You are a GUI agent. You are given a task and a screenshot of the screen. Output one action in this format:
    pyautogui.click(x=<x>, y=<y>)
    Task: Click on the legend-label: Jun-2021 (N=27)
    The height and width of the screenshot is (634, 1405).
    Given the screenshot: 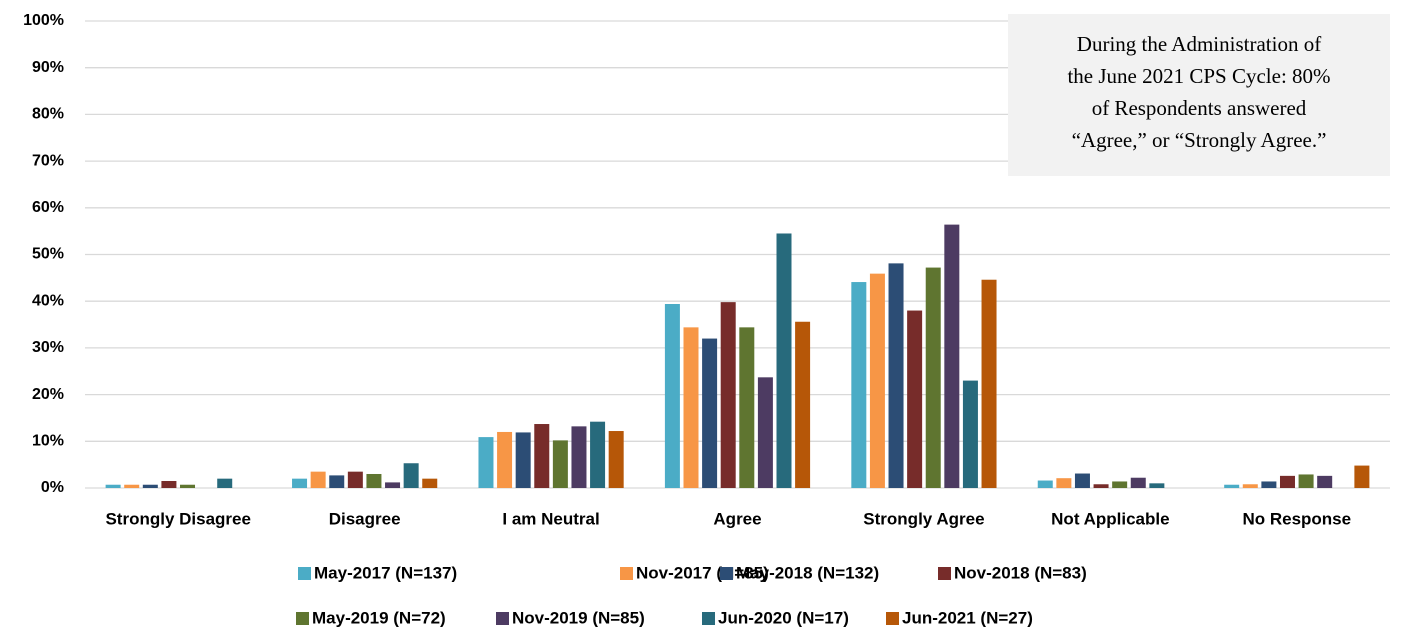 What is the action you would take?
    pyautogui.click(x=967, y=617)
    